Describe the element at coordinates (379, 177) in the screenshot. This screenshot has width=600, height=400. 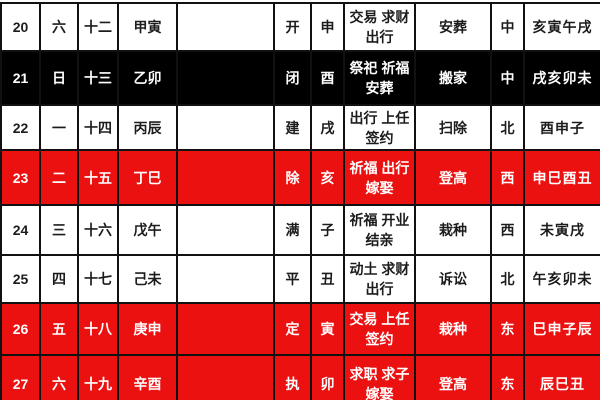
I see `auspicious-activities-cell: 祈福 出行 嫁娶` at that location.